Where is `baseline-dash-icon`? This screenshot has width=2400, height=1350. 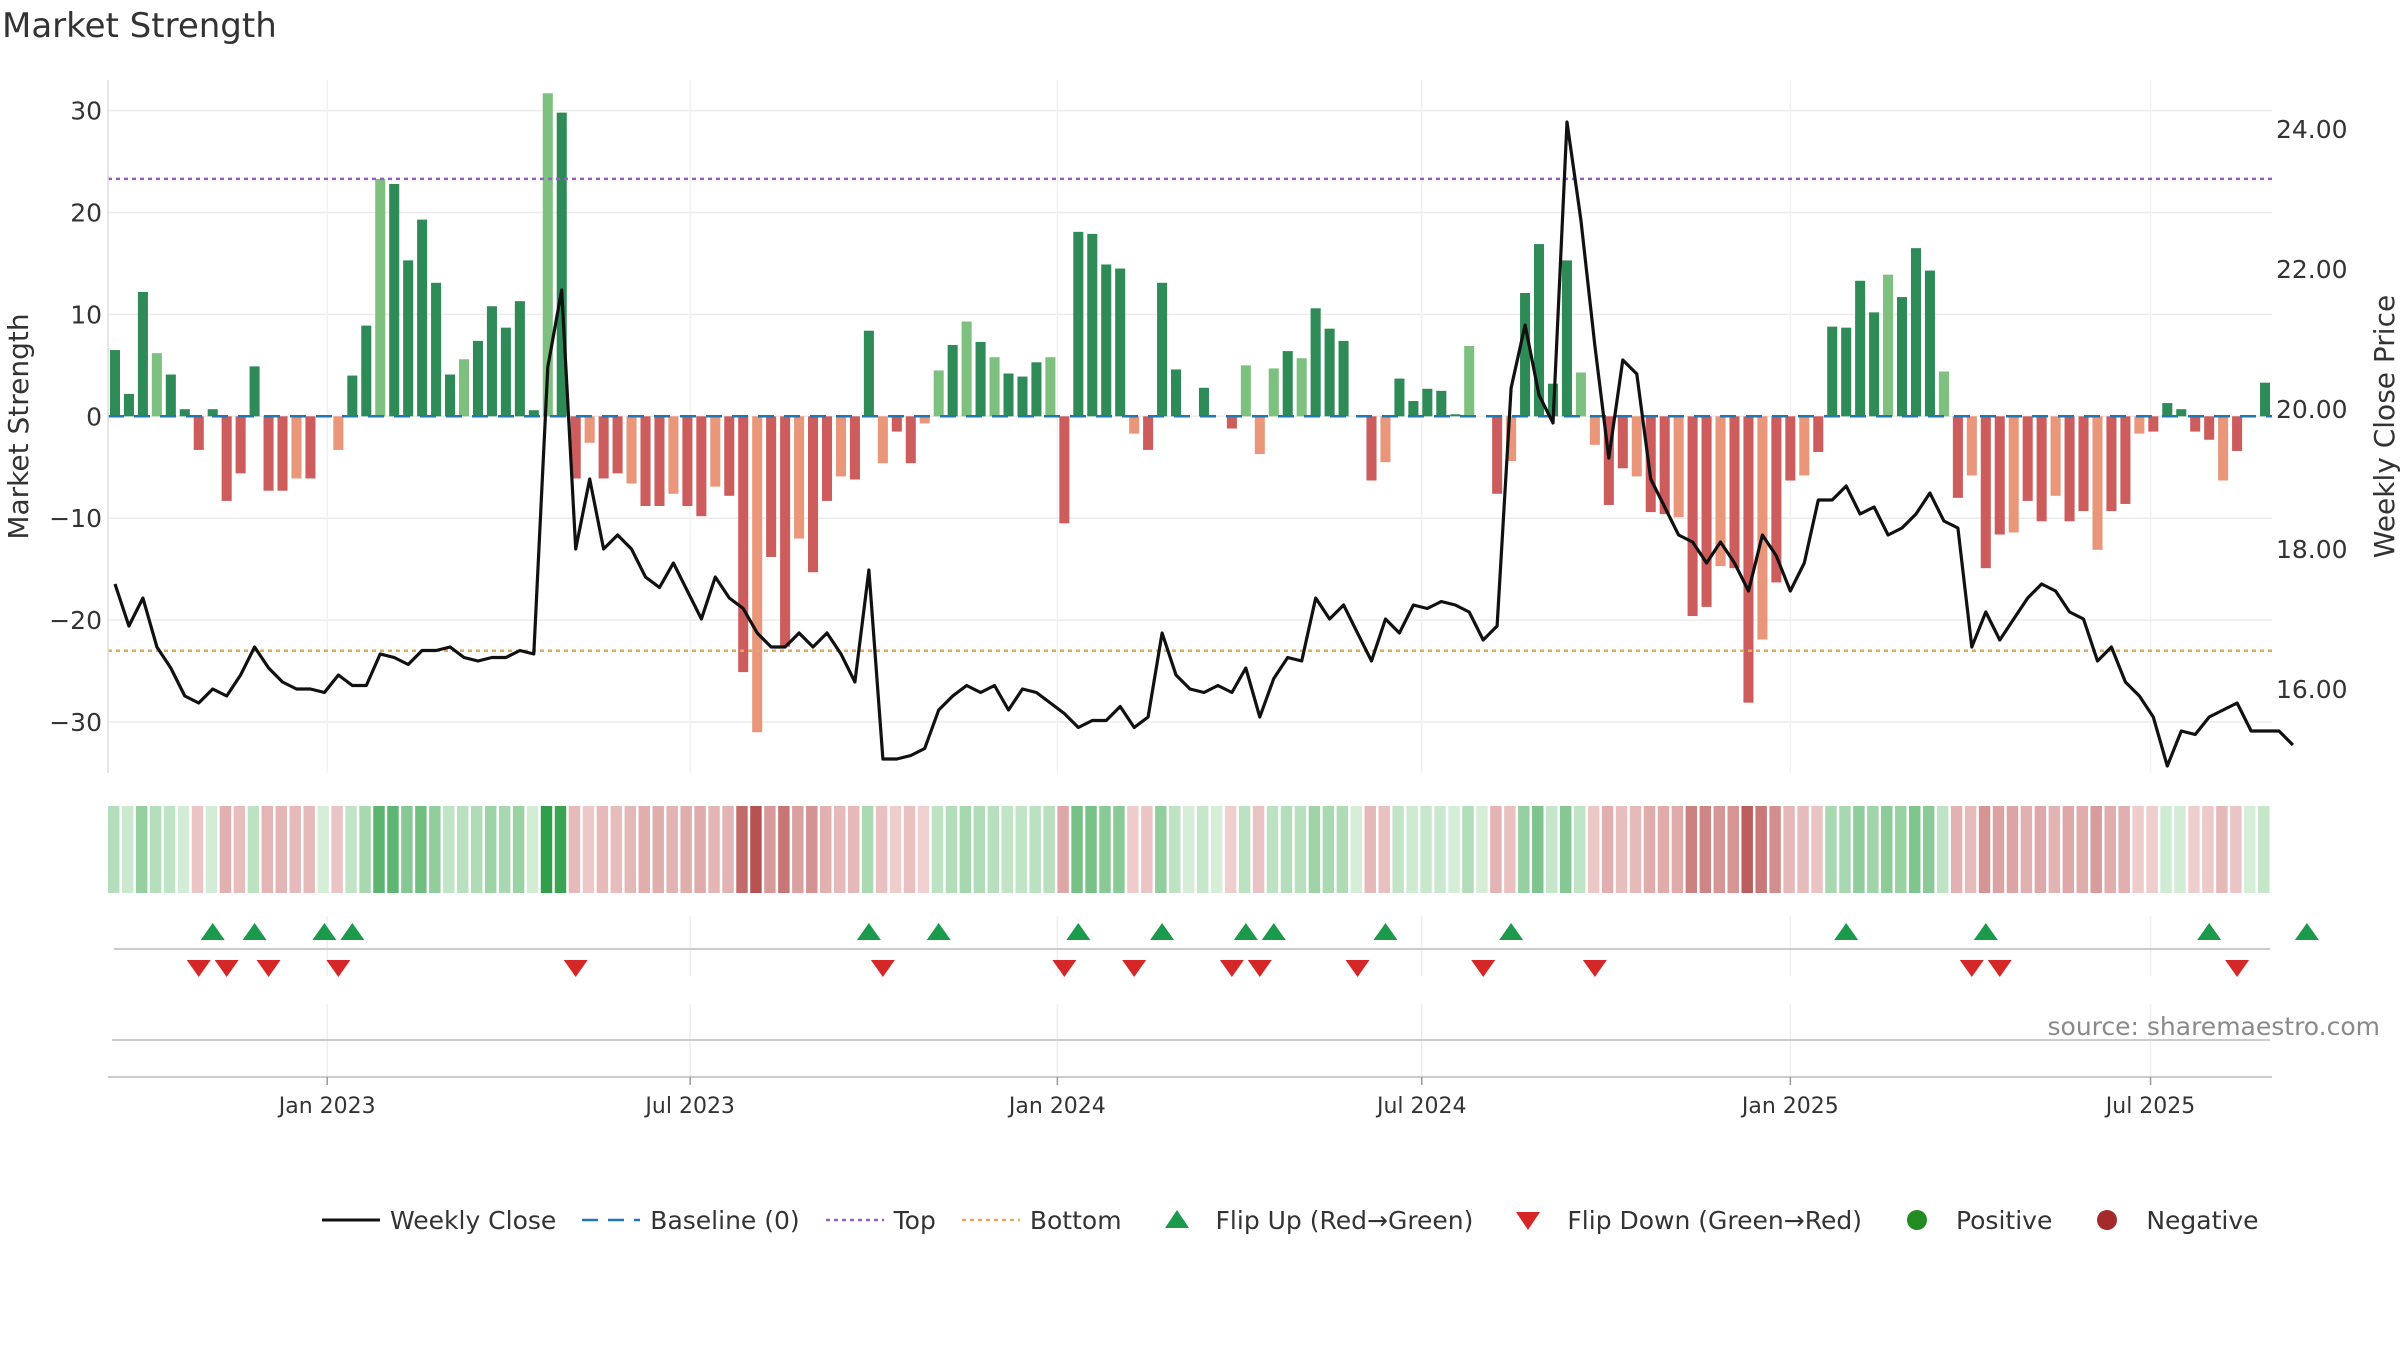
baseline-dash-icon is located at coordinates (611, 1220).